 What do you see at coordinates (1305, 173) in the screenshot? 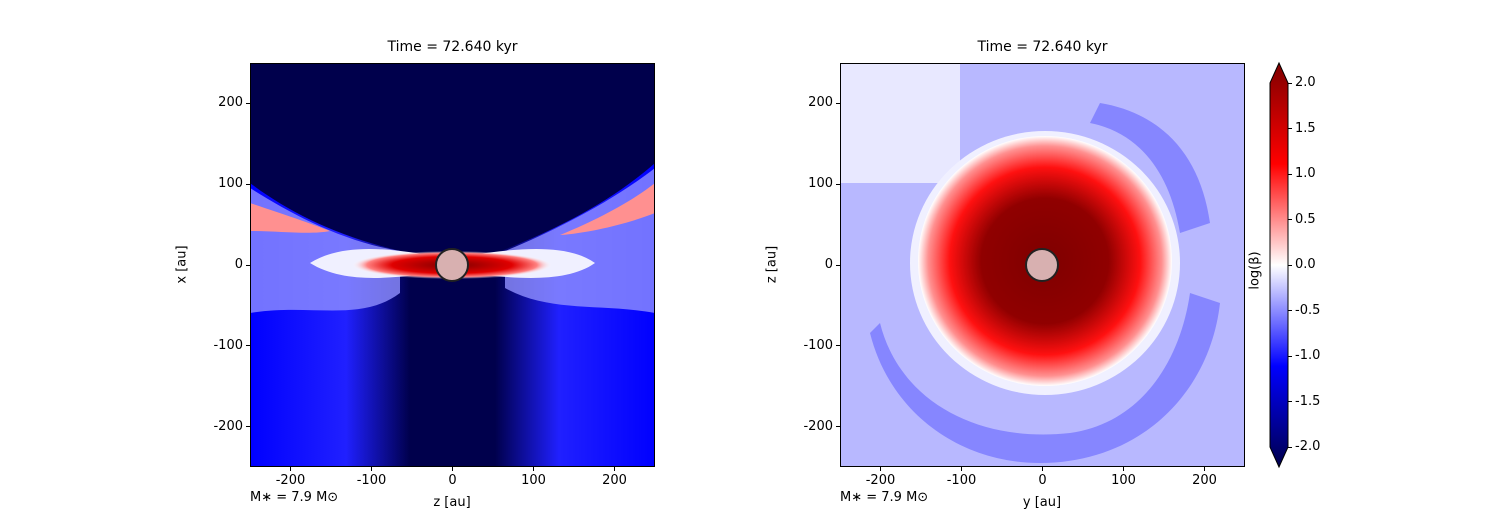
I see `colorbar-tick-label: 1.0` at bounding box center [1305, 173].